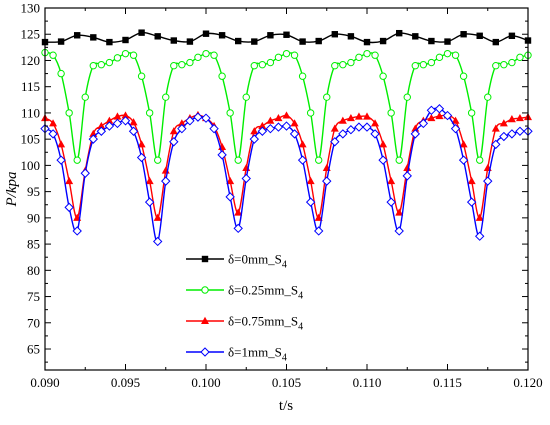 The width and height of the screenshot is (550, 425). I want to click on y-tick-label: 75, so click(33, 296).